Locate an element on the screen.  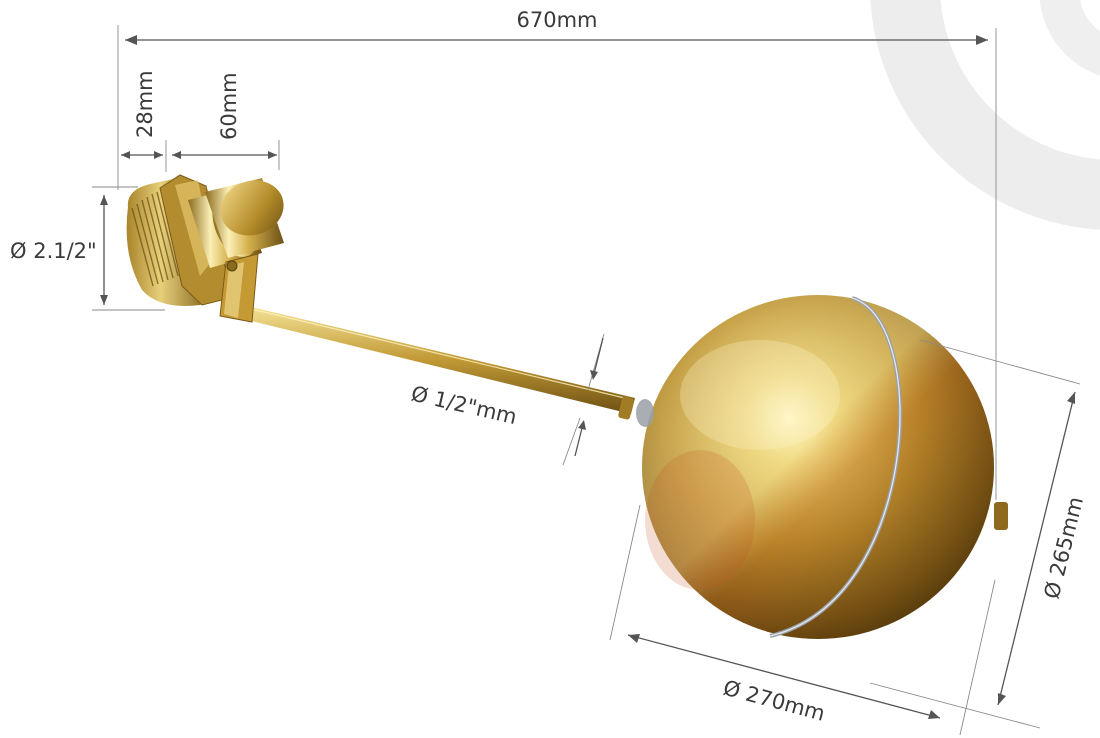
dimension-thread-diameter: Ø 2.1/2" is located at coordinates (87, 248).